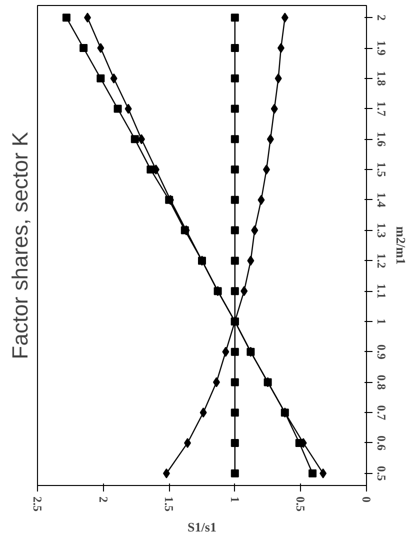 The image size is (411, 537). What do you see at coordinates (381, 382) in the screenshot?
I see `y-tick-label: 0.8` at bounding box center [381, 382].